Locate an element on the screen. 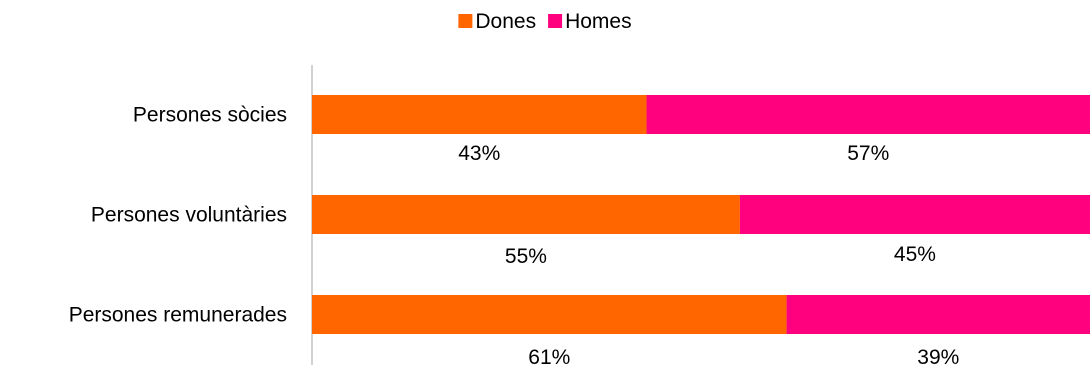 The image size is (1090, 370). bar-homes-persones-voluntaries is located at coordinates (914, 214).